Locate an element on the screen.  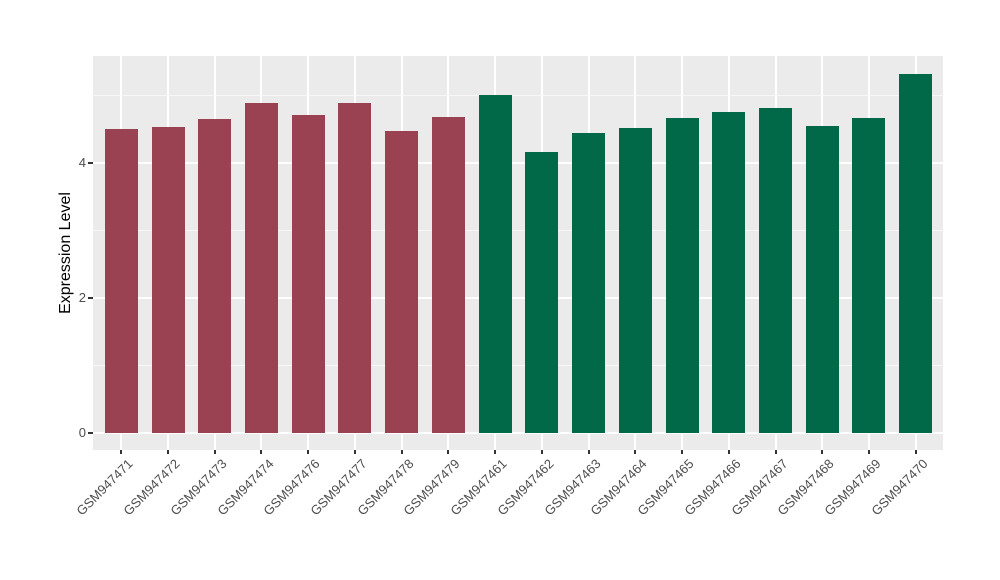
y-tick-label: 0 is located at coordinates (82, 432).